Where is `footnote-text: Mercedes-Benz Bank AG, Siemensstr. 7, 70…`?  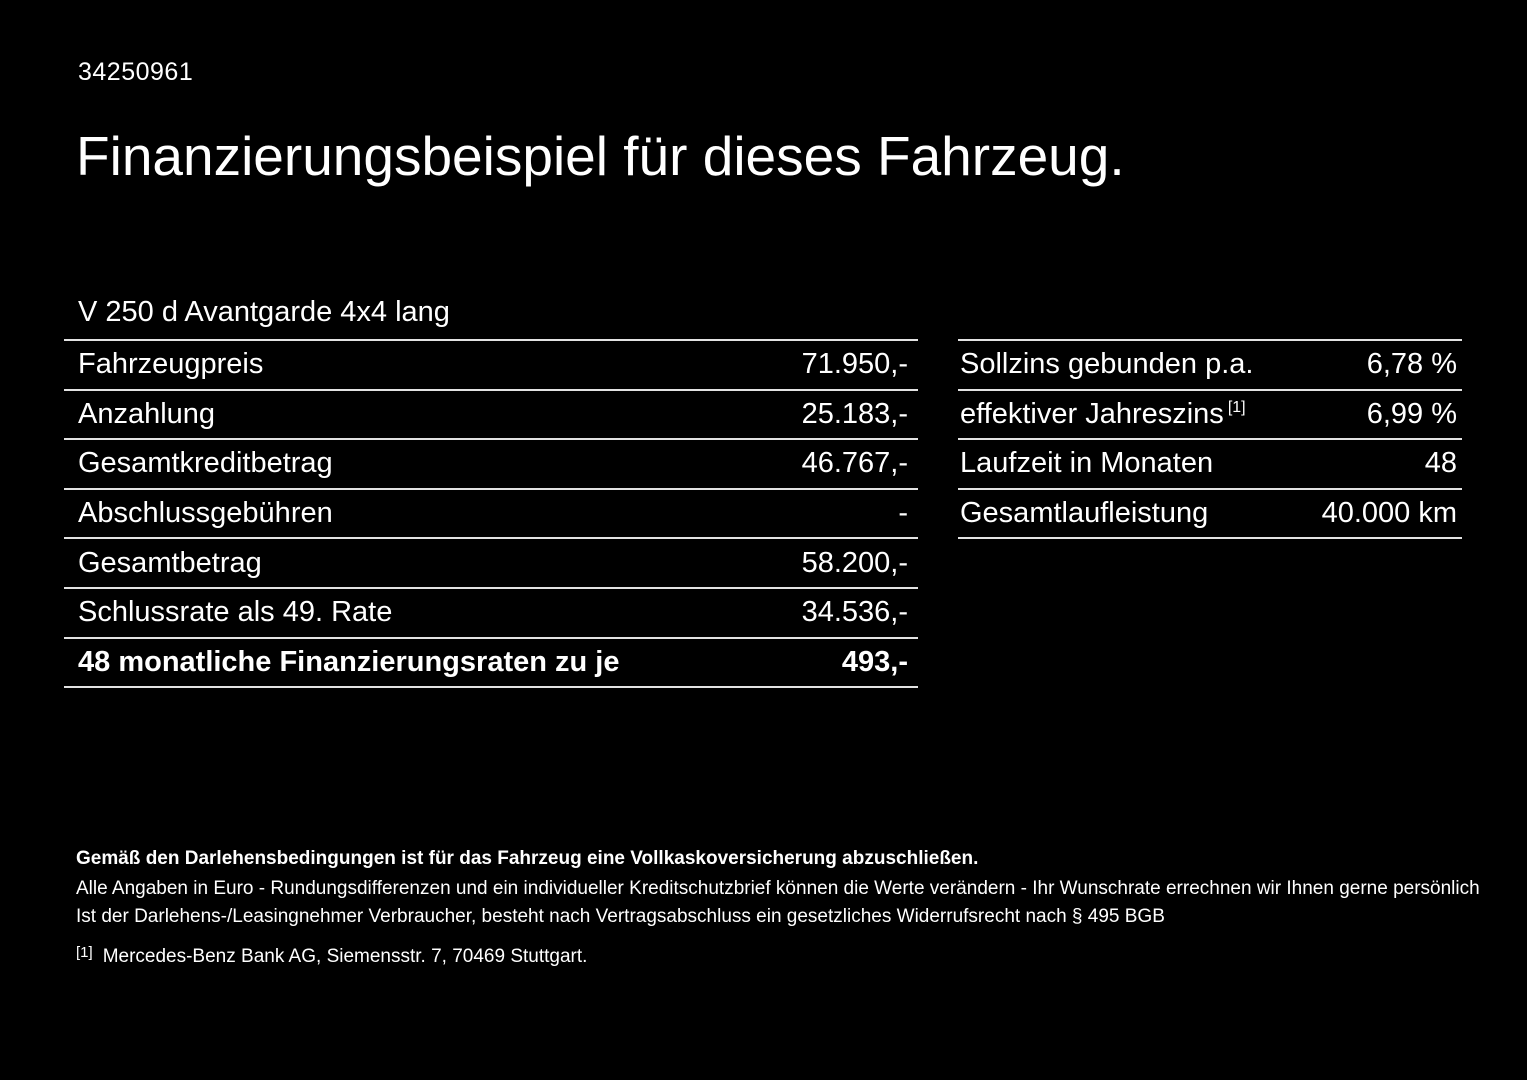
footnote-text: Mercedes-Benz Bank AG, Siemensstr. 7, 70… is located at coordinates (345, 956).